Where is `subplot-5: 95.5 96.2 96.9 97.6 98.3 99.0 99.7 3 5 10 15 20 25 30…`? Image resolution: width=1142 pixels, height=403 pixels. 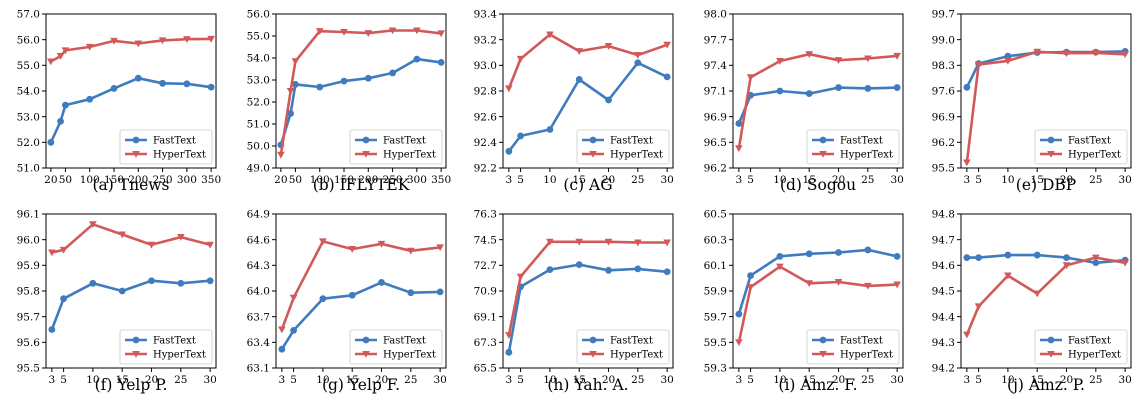
subplot-5: 95.5 96.2 96.9 97.6 98.3 99.0 99.7 3 5 10 15 20 25 30… is located at coordinates (1032, 101).